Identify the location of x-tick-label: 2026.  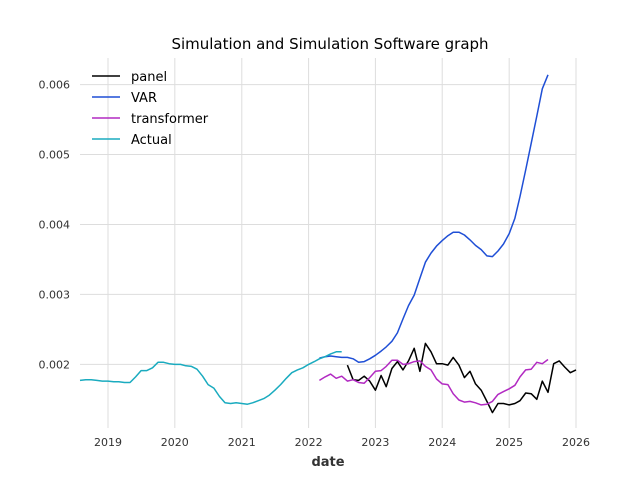
(576, 442).